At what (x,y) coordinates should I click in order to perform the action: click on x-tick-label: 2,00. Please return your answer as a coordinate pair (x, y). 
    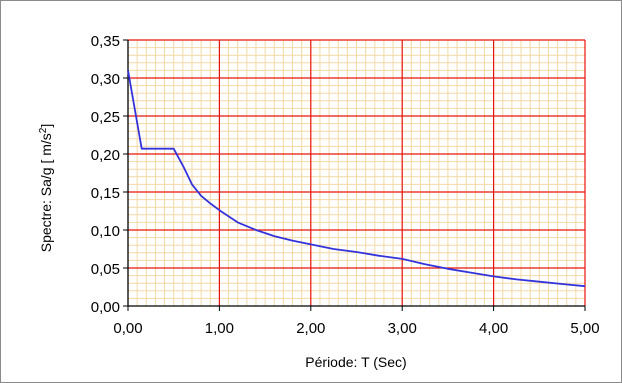
    Looking at the image, I should click on (310, 328).